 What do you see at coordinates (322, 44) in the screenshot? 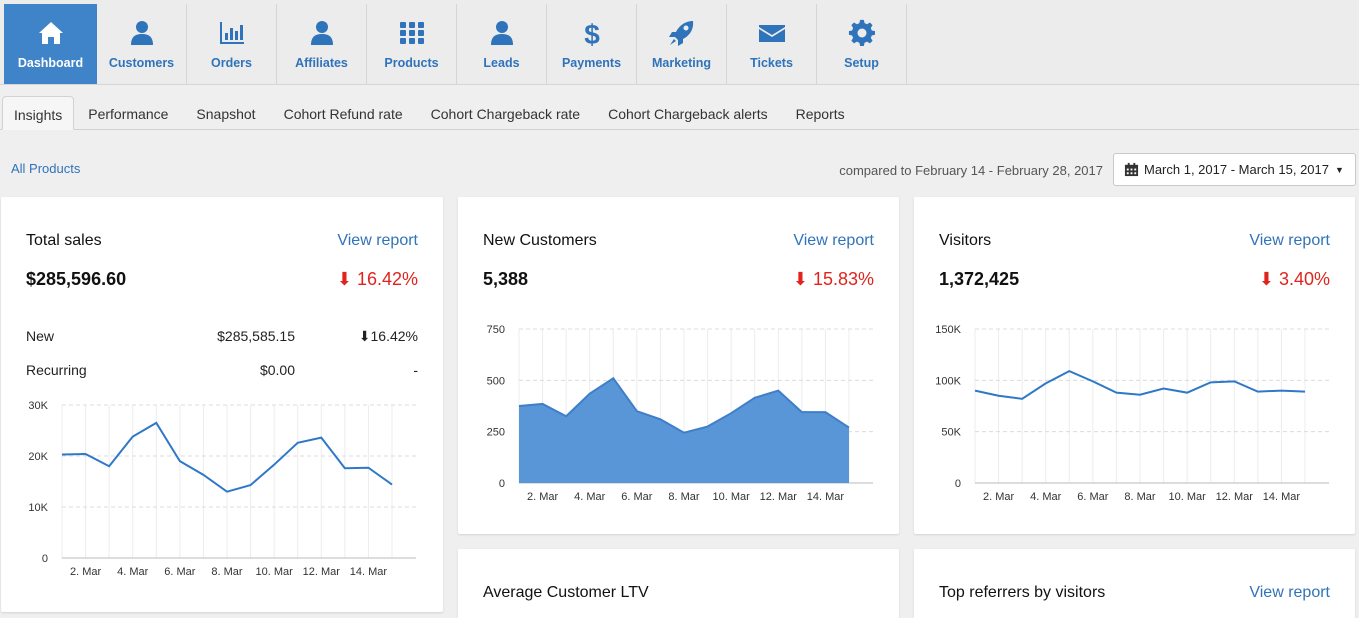
I see `nav-affiliates: Affiliates` at bounding box center [322, 44].